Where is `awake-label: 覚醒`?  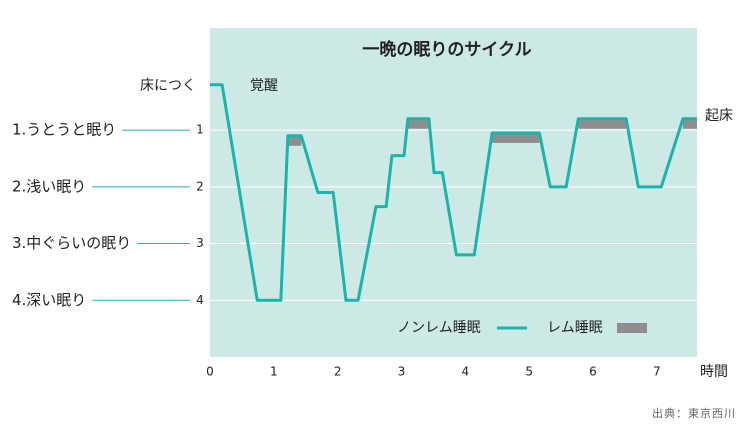
awake-label: 覚醒 is located at coordinates (264, 86).